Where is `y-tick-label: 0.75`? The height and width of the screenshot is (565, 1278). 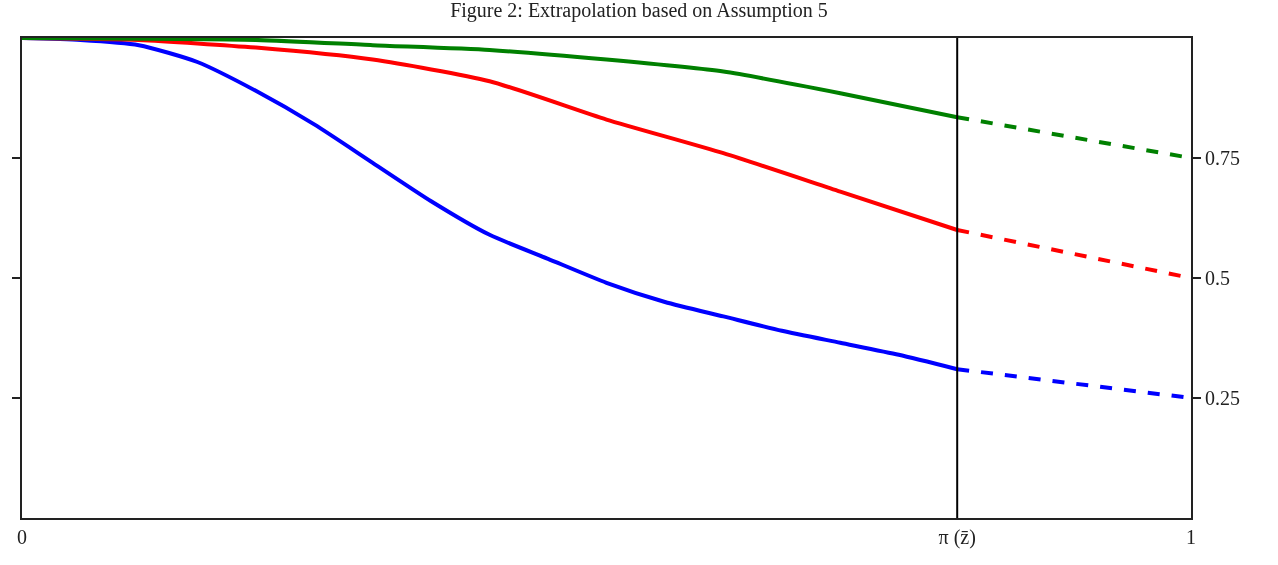 y-tick-label: 0.75 is located at coordinates (1222, 158).